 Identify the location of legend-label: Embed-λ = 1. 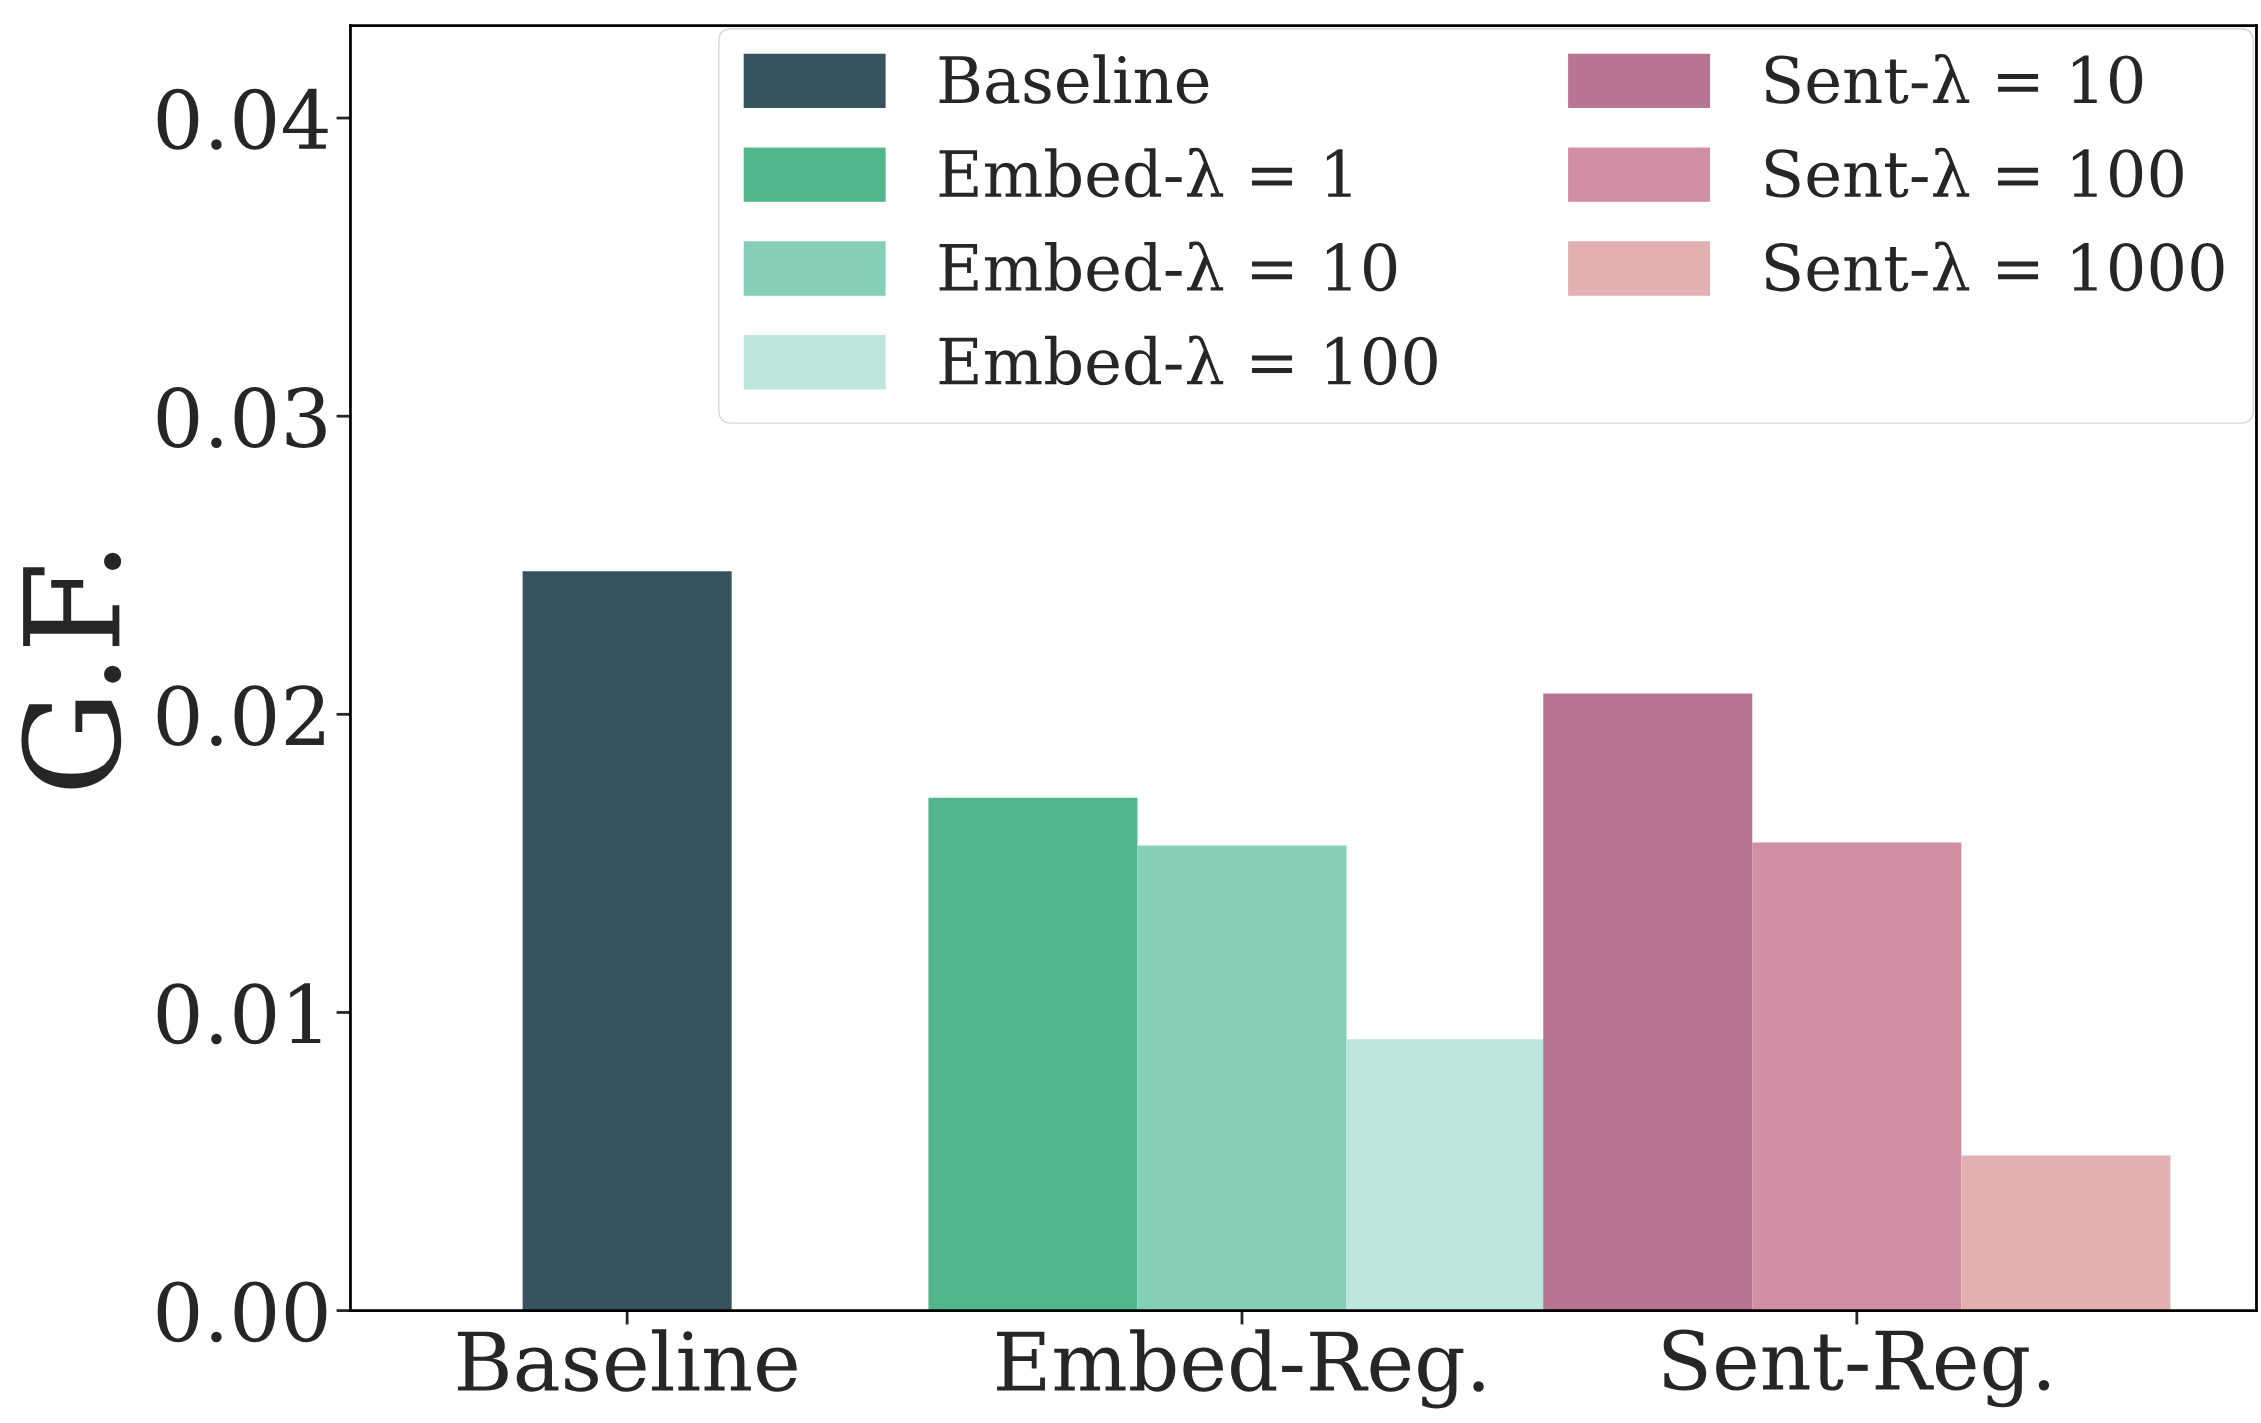
(1145, 172).